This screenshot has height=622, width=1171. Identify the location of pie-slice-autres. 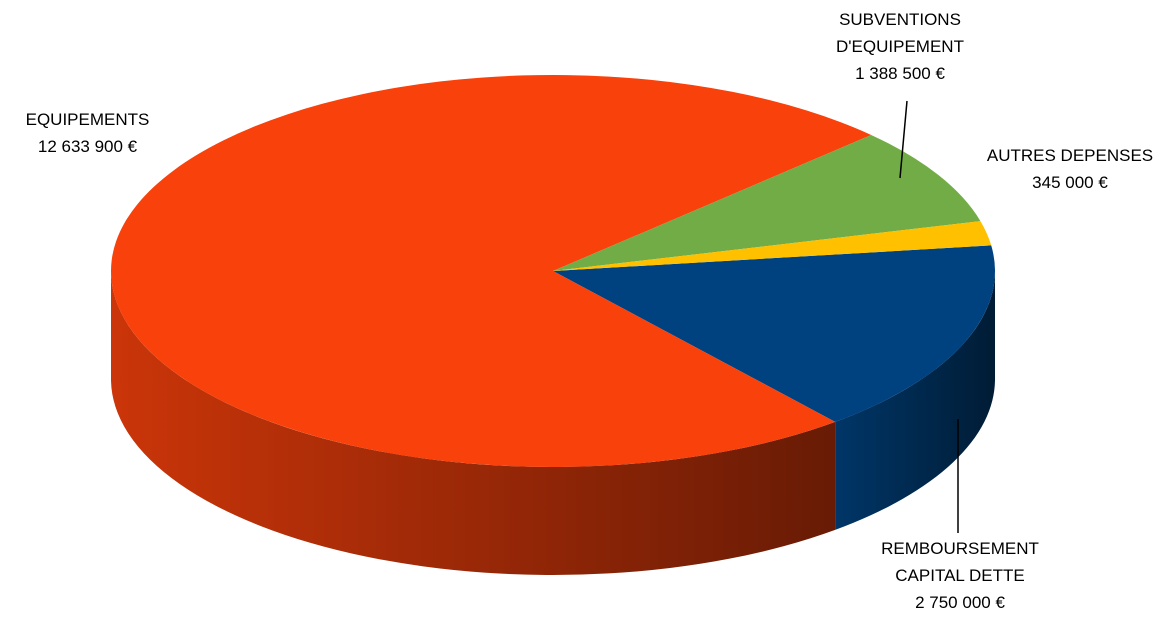
(772, 246).